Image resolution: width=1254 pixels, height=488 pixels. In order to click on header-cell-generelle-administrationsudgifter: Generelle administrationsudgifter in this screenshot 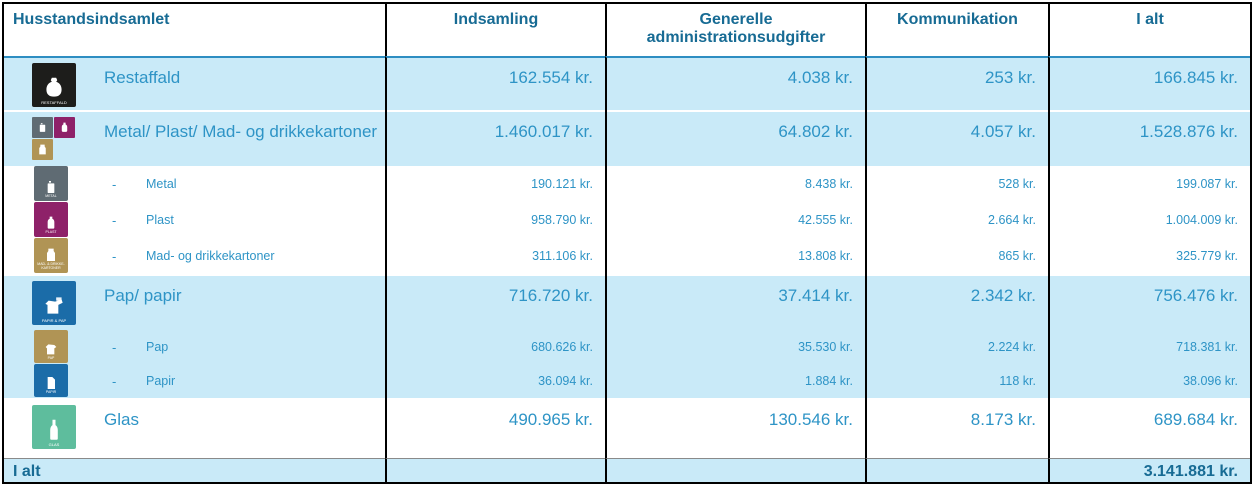, I will do `click(735, 30)`.